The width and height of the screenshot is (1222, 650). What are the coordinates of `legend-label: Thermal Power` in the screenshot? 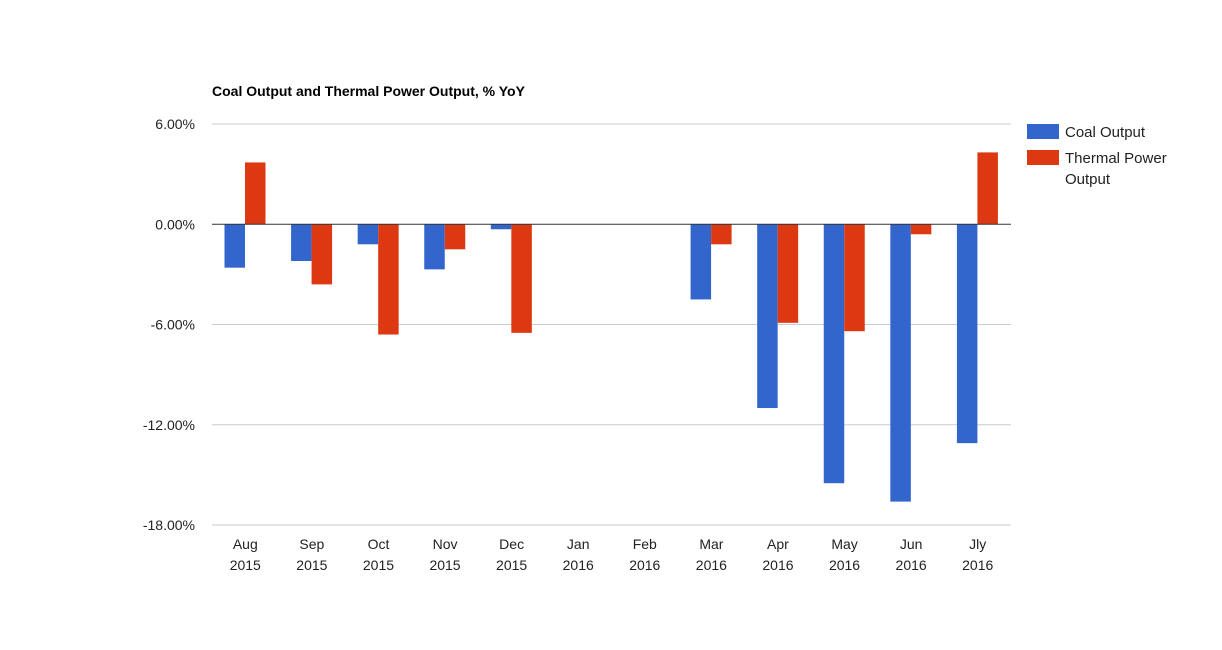 It's located at (1116, 158).